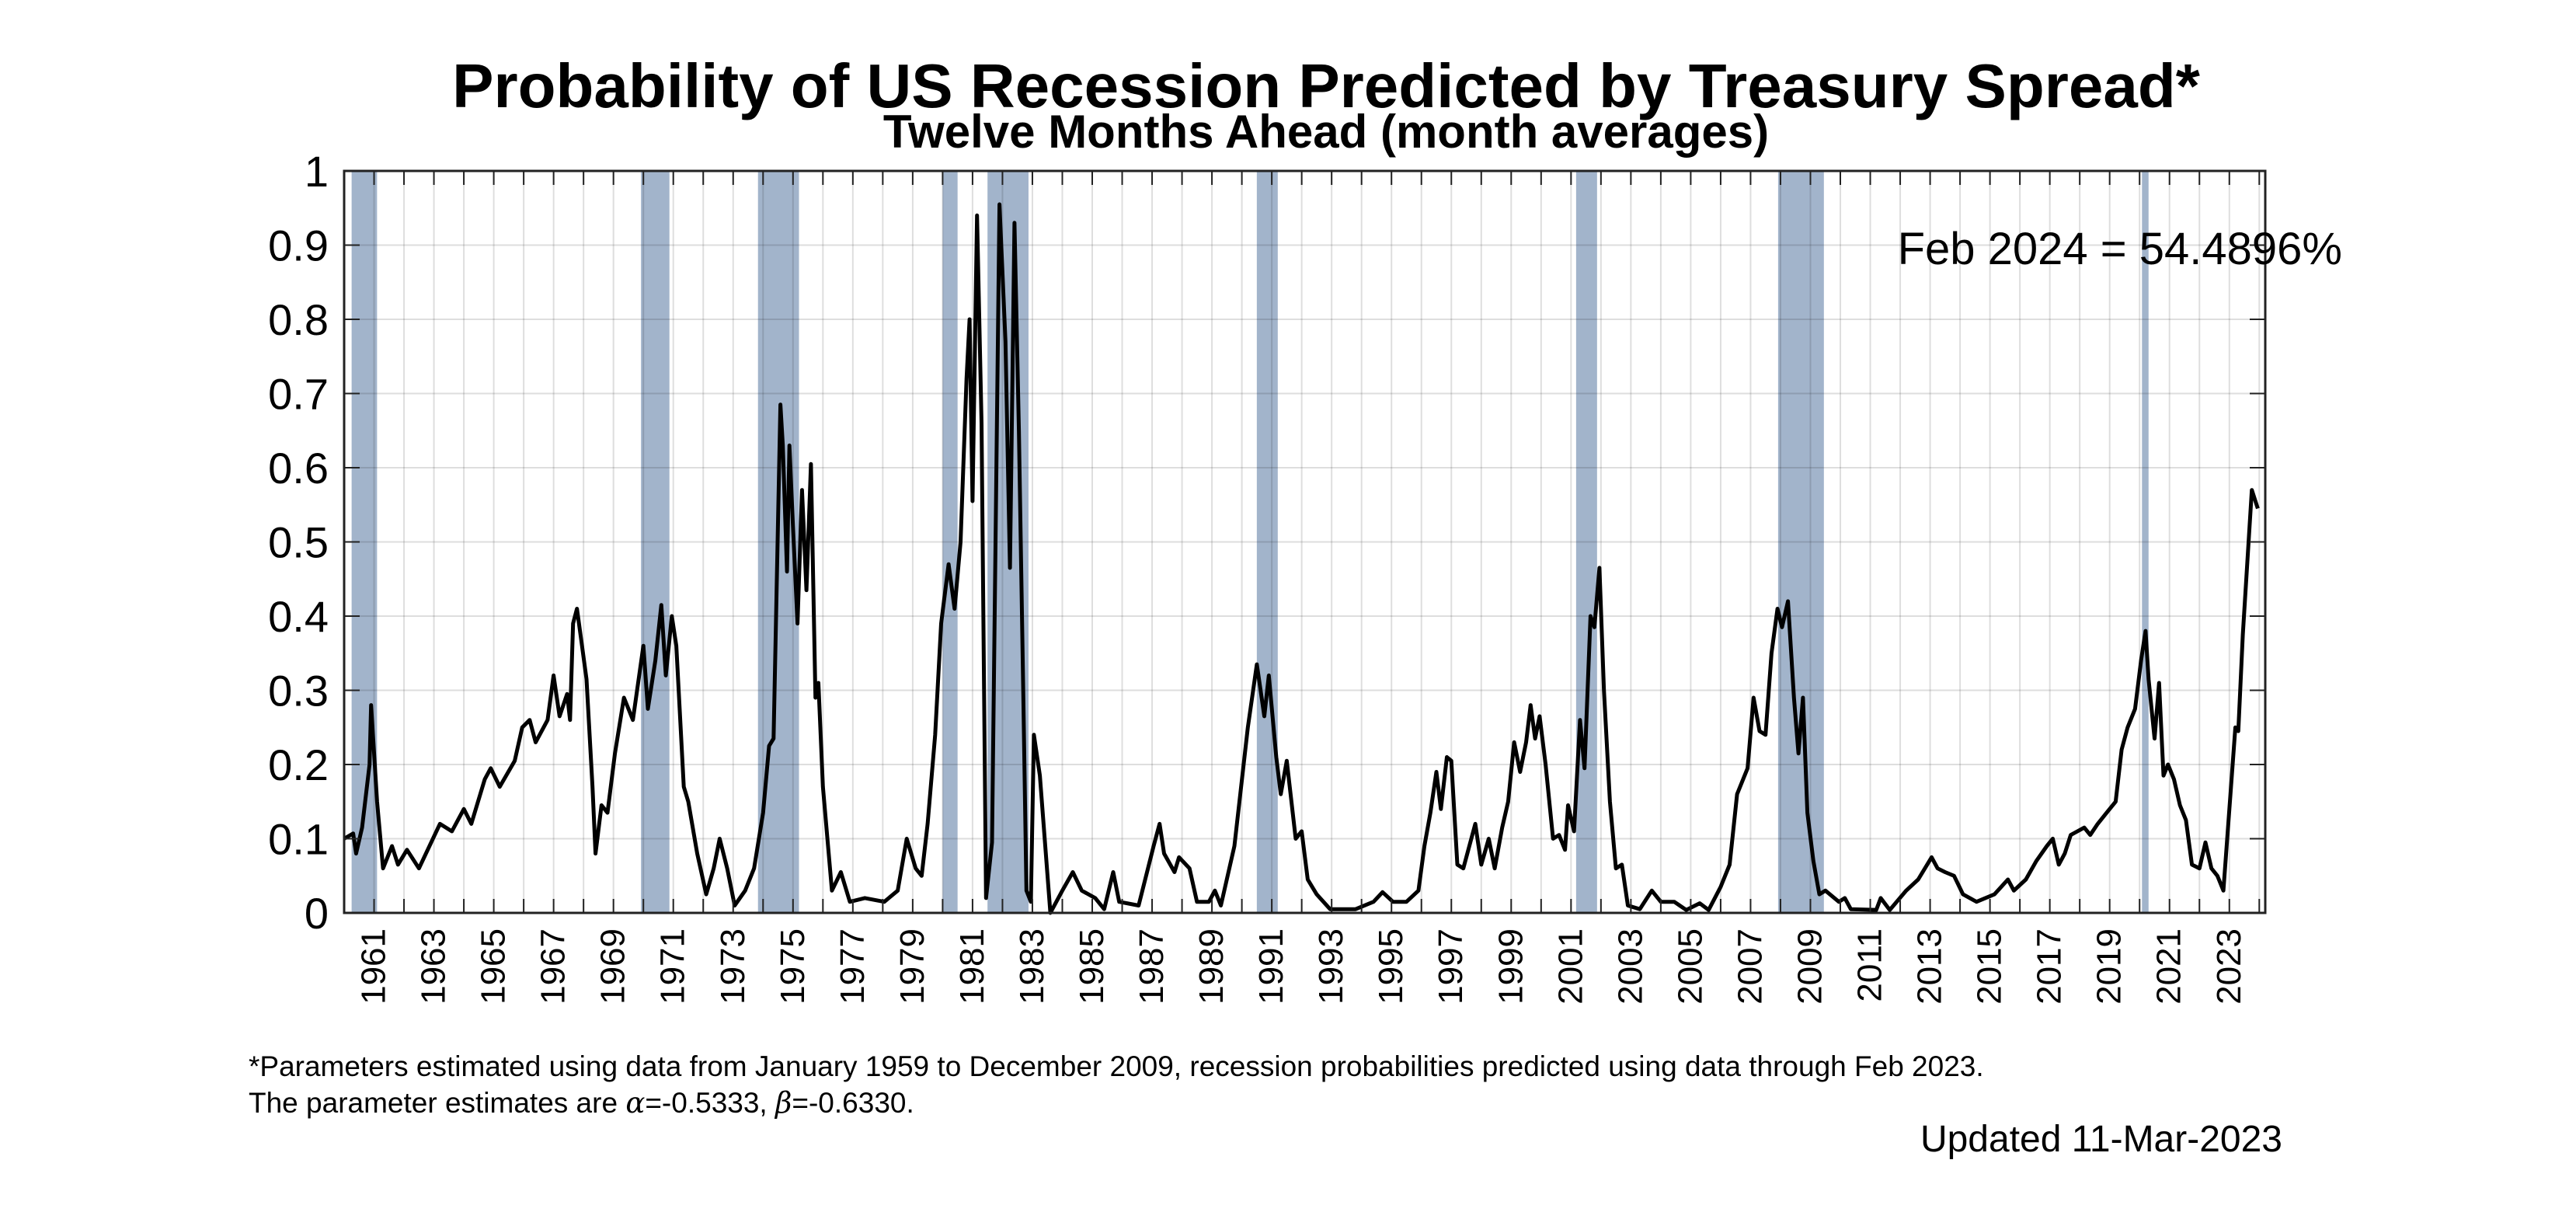 The height and width of the screenshot is (1226, 2576). Describe the element at coordinates (1092, 966) in the screenshot. I see `x-tick-label: 1985` at that location.